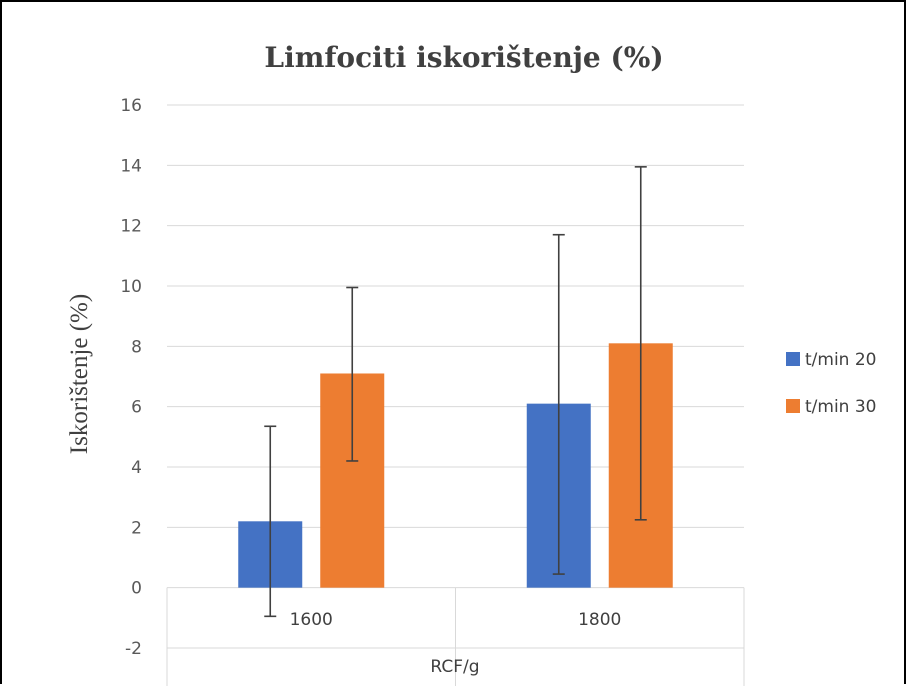  What do you see at coordinates (136, 408) in the screenshot?
I see `y-tick-label: 6` at bounding box center [136, 408].